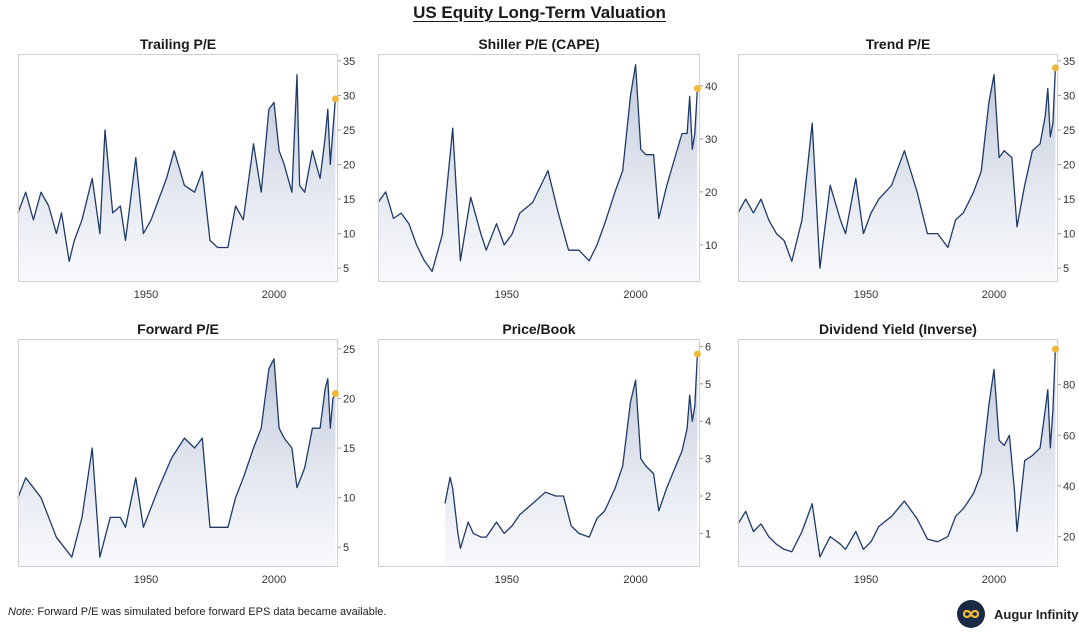  I want to click on brand-name: Augur Infinity, so click(1036, 614).